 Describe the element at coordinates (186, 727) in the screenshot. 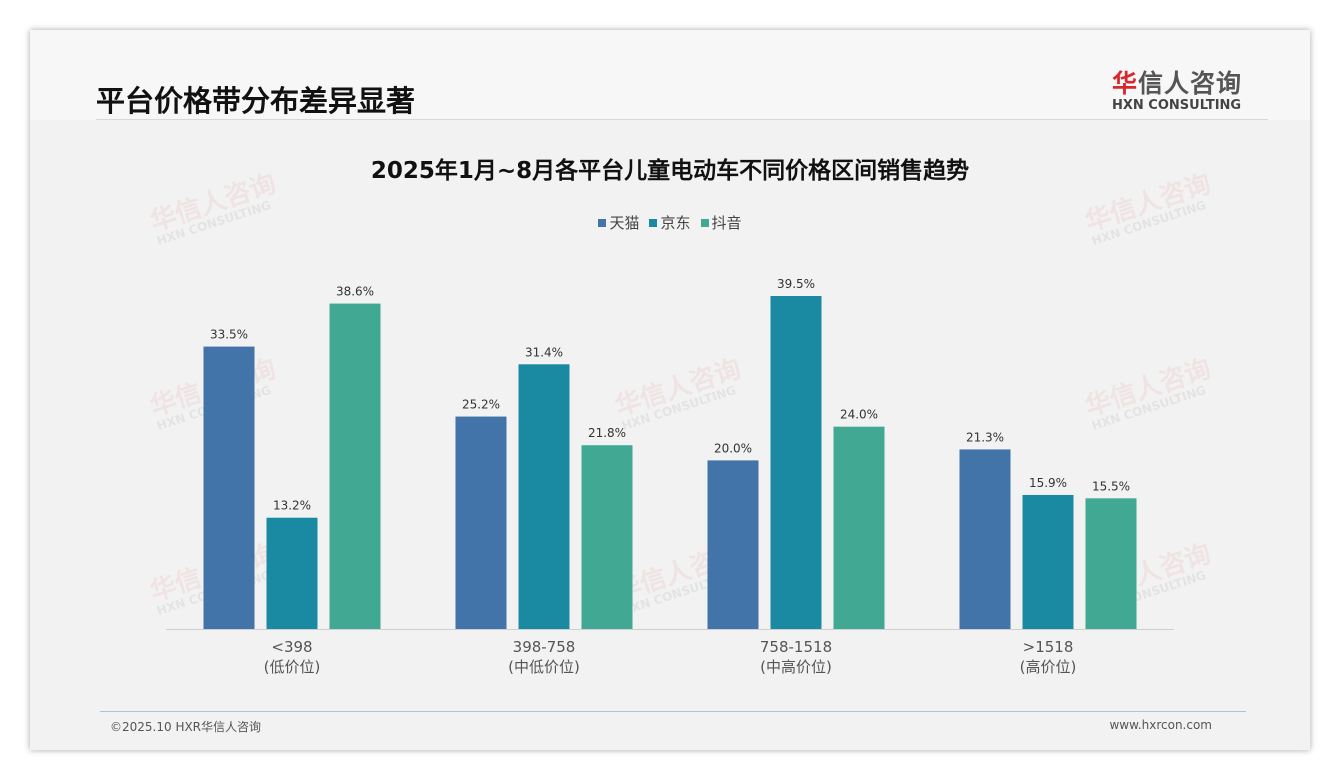

I see `copyright: ©2025.10 HXR华信人咨询` at that location.